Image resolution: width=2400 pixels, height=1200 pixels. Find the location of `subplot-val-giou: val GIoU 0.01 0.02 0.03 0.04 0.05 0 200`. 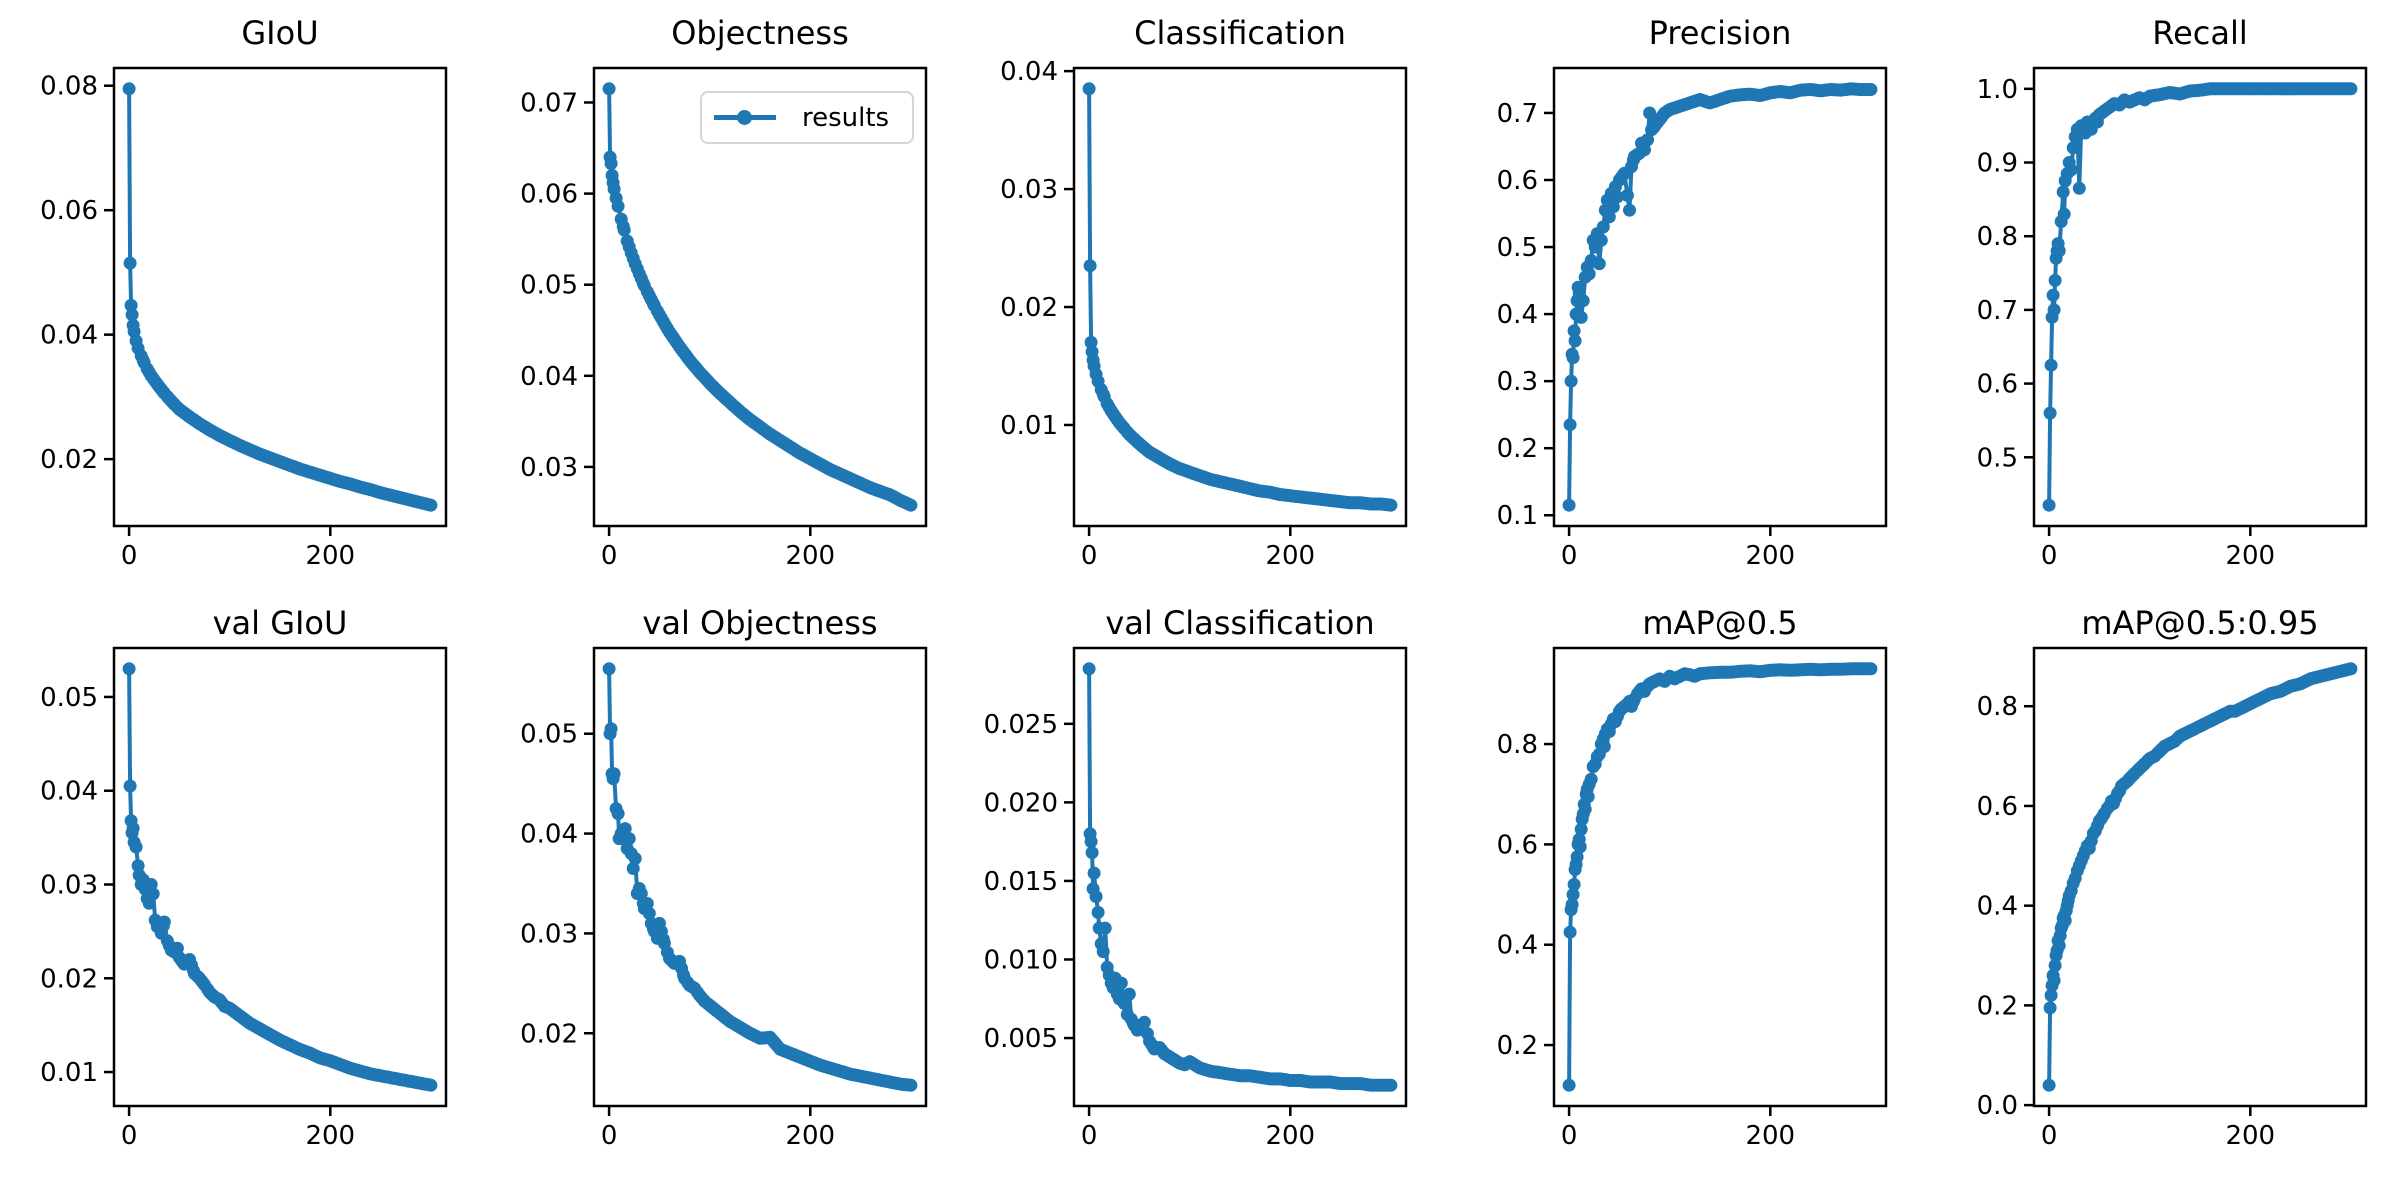

subplot-val-giou: val GIoU 0.01 0.02 0.03 0.04 0.05 0 200 is located at coordinates (240, 900).